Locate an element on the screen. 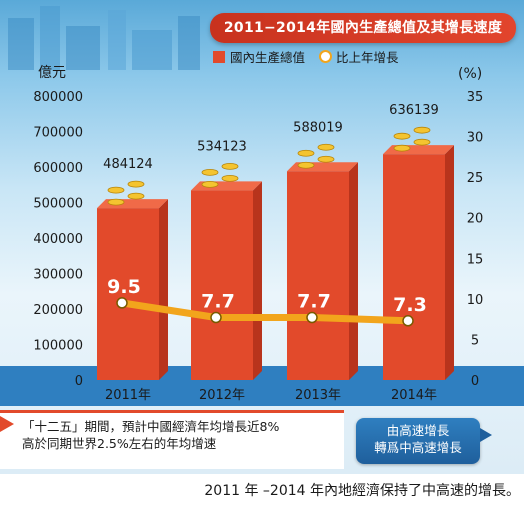 The height and width of the screenshot is (506, 524). callout-box: 由高速增長 轉爲中高速增長 is located at coordinates (418, 441).